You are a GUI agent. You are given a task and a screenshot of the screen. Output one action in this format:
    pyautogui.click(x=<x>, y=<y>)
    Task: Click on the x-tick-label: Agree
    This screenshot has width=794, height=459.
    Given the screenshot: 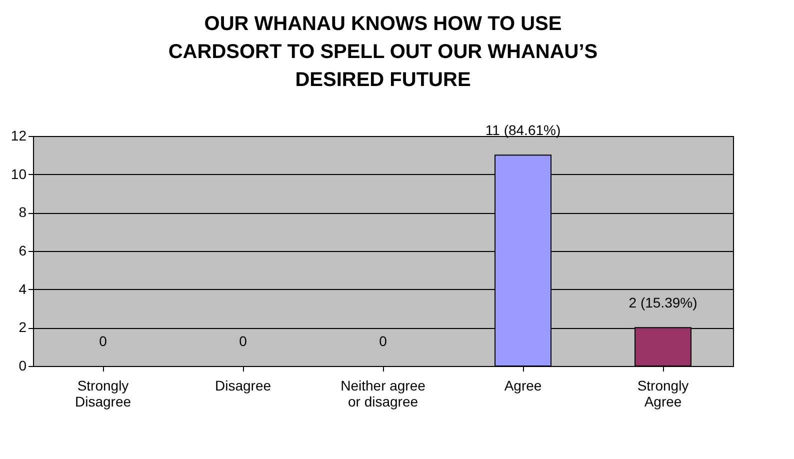 What is the action you would take?
    pyautogui.click(x=523, y=386)
    